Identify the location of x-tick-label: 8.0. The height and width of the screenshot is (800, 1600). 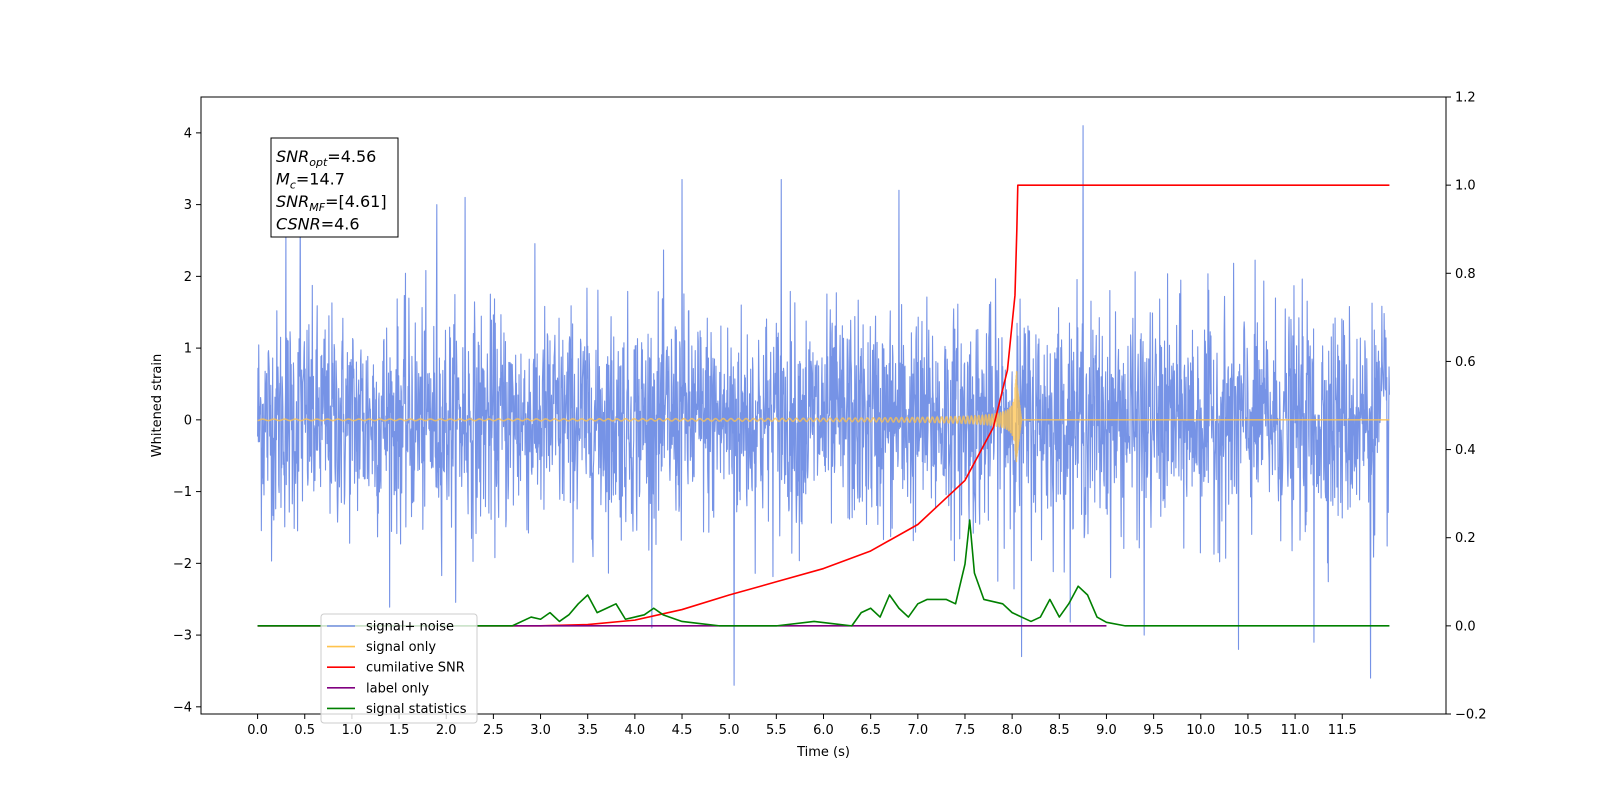
(1012, 730).